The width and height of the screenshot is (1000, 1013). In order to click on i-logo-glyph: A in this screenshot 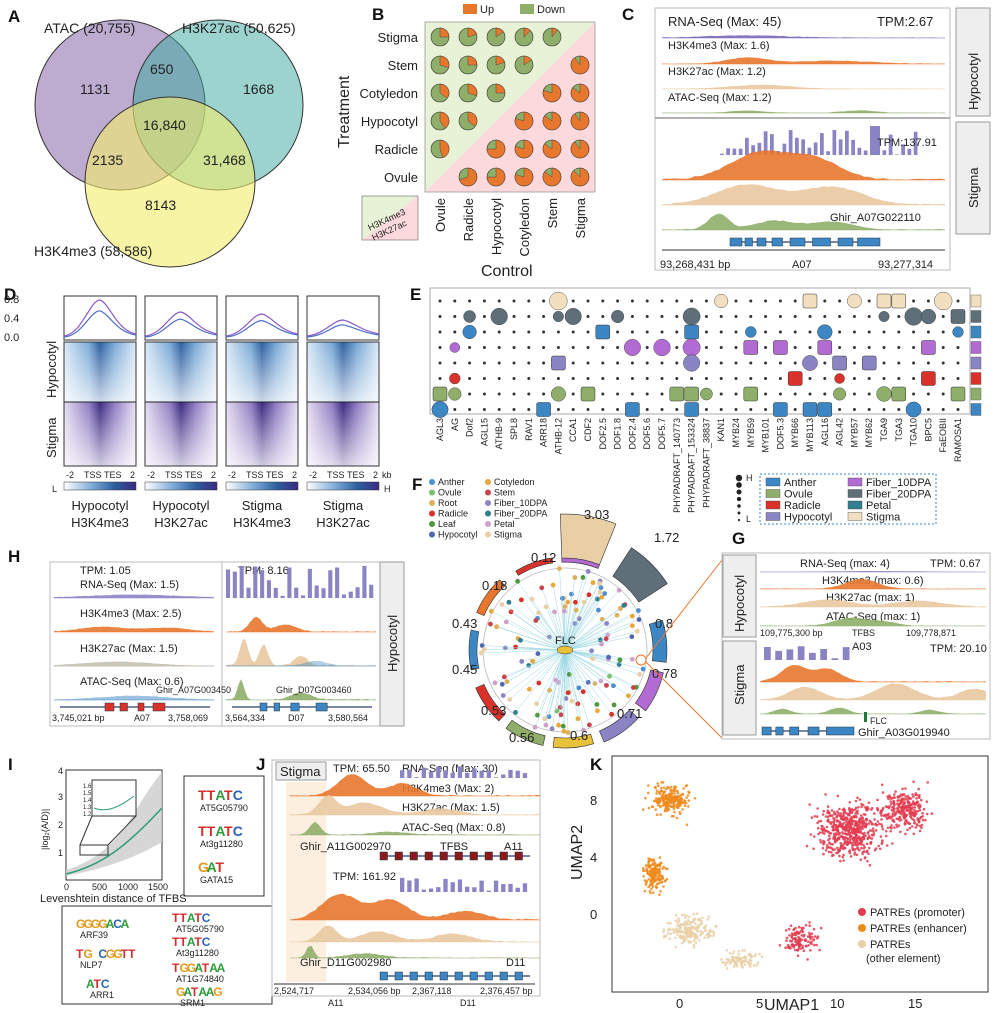, I will do `click(212, 867)`.